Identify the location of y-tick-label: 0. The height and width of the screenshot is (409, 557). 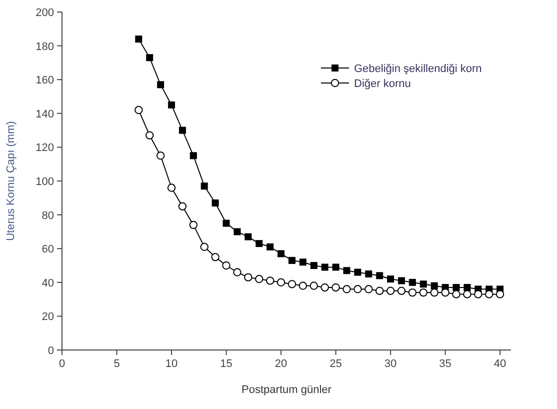
(51, 351).